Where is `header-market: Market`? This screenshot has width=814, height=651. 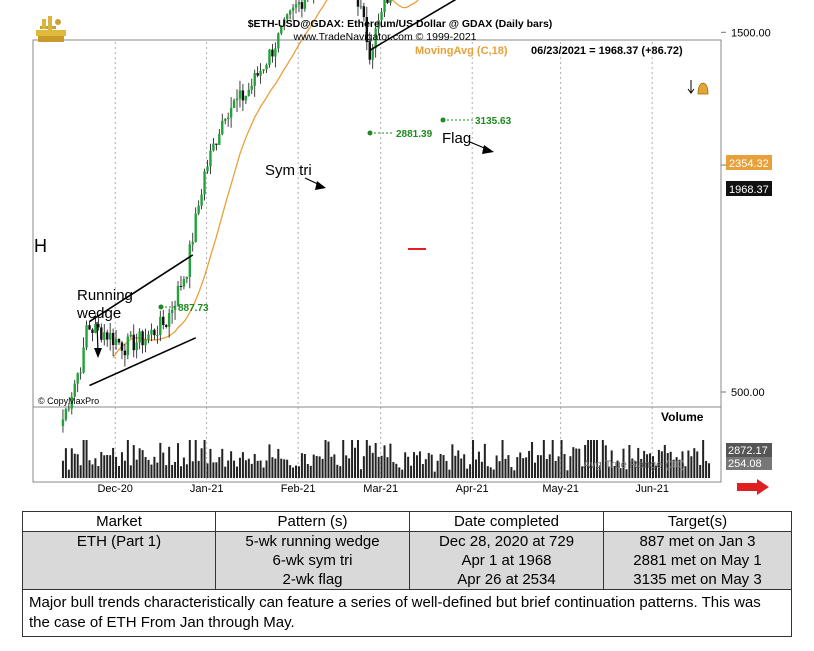 header-market: Market is located at coordinates (119, 521).